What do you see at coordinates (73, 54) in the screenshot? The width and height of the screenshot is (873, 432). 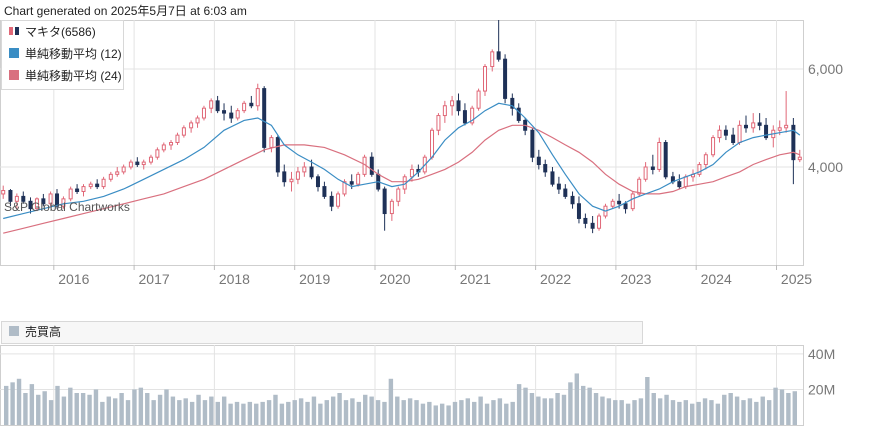 I see `legend-label-sma12: 単純移動平均 (12)` at bounding box center [73, 54].